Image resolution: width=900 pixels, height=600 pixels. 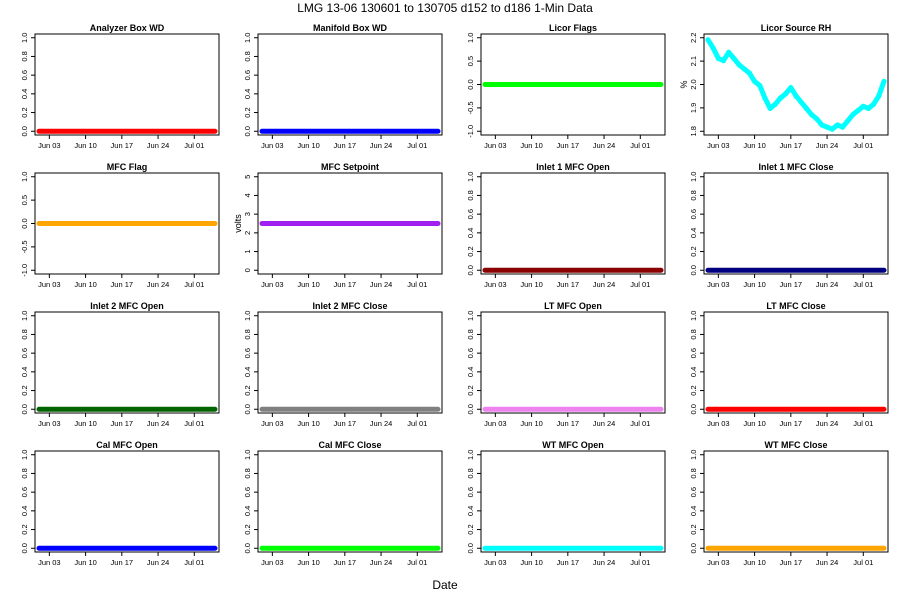 I want to click on y-tick-label: 5, so click(x=247, y=177).